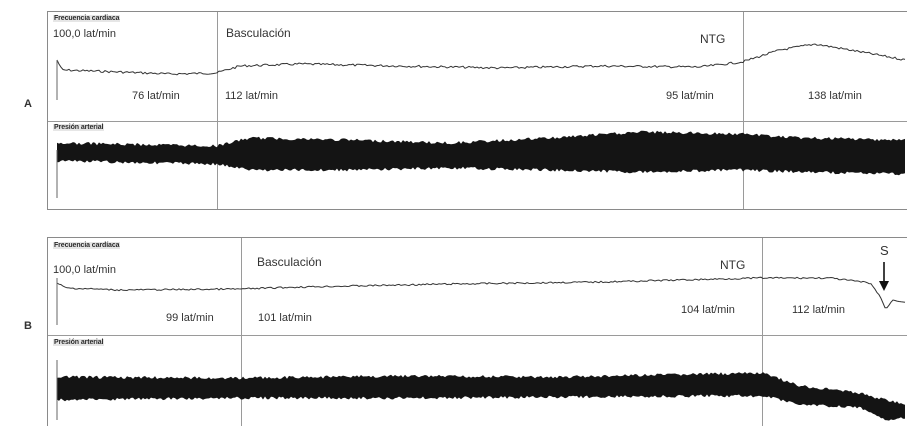 This screenshot has width=907, height=426. Describe the element at coordinates (84, 34) in the screenshot. I see `panel-a-hr-scale: 100,0 lat/min` at that location.